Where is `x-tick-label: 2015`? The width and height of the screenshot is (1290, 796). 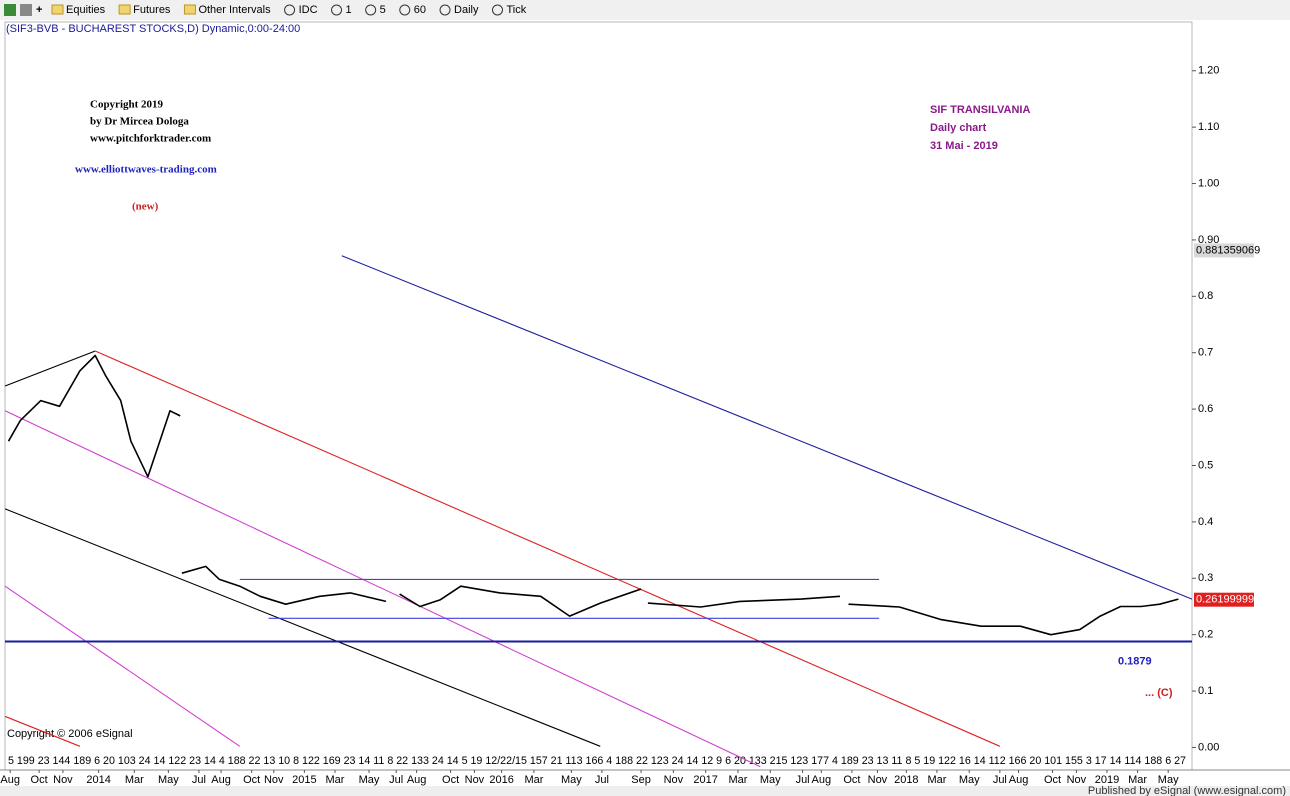
x-tick-label: 2015 is located at coordinates (304, 780).